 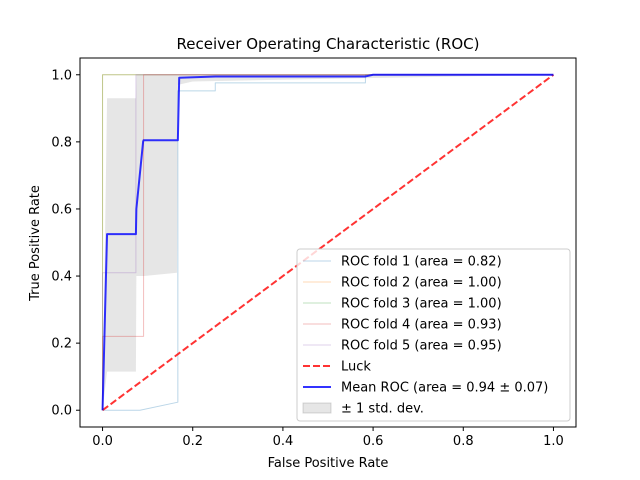 I want to click on legend-item-1: ROC fold 1 (area = 0.82), so click(x=402, y=262).